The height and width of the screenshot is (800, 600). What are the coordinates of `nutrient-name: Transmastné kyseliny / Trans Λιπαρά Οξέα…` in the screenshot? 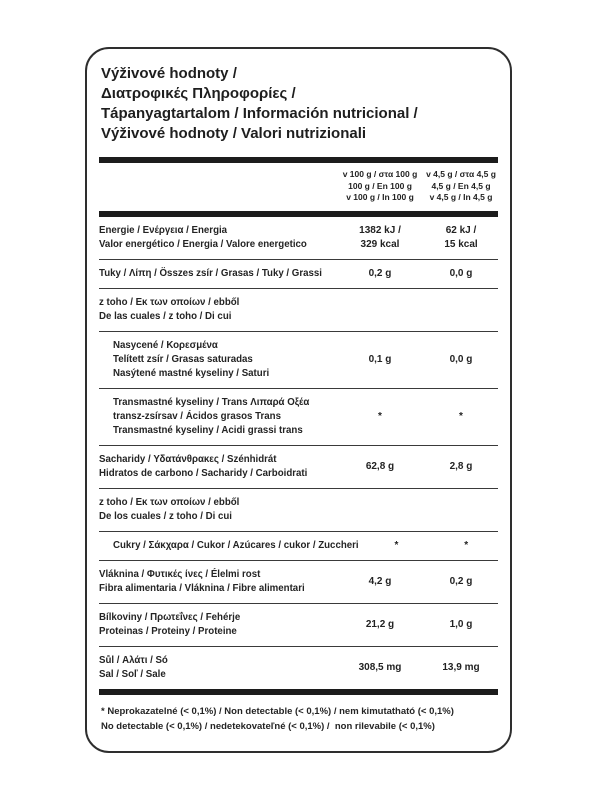 It's located at (211, 416).